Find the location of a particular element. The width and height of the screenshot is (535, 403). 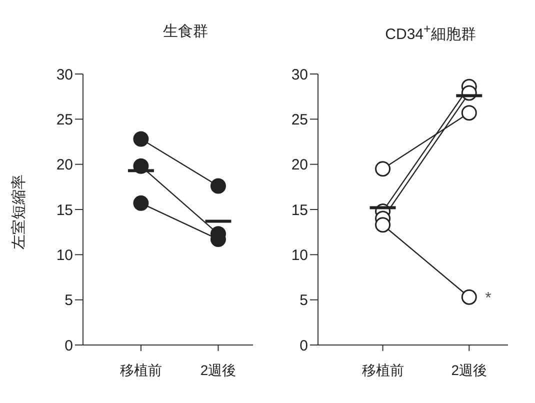

annotation: * is located at coordinates (488, 298).